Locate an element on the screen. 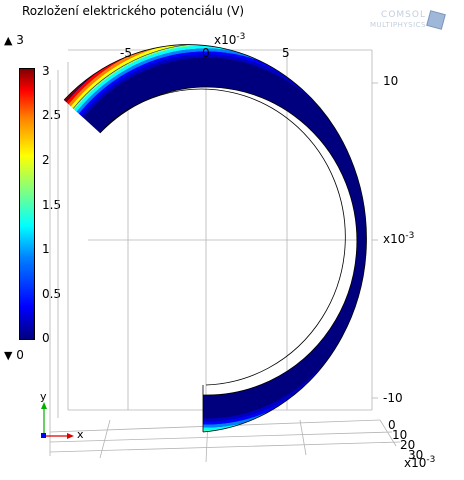 The width and height of the screenshot is (464, 480). logo-line2: MULTIPHYSICS is located at coordinates (397, 25).